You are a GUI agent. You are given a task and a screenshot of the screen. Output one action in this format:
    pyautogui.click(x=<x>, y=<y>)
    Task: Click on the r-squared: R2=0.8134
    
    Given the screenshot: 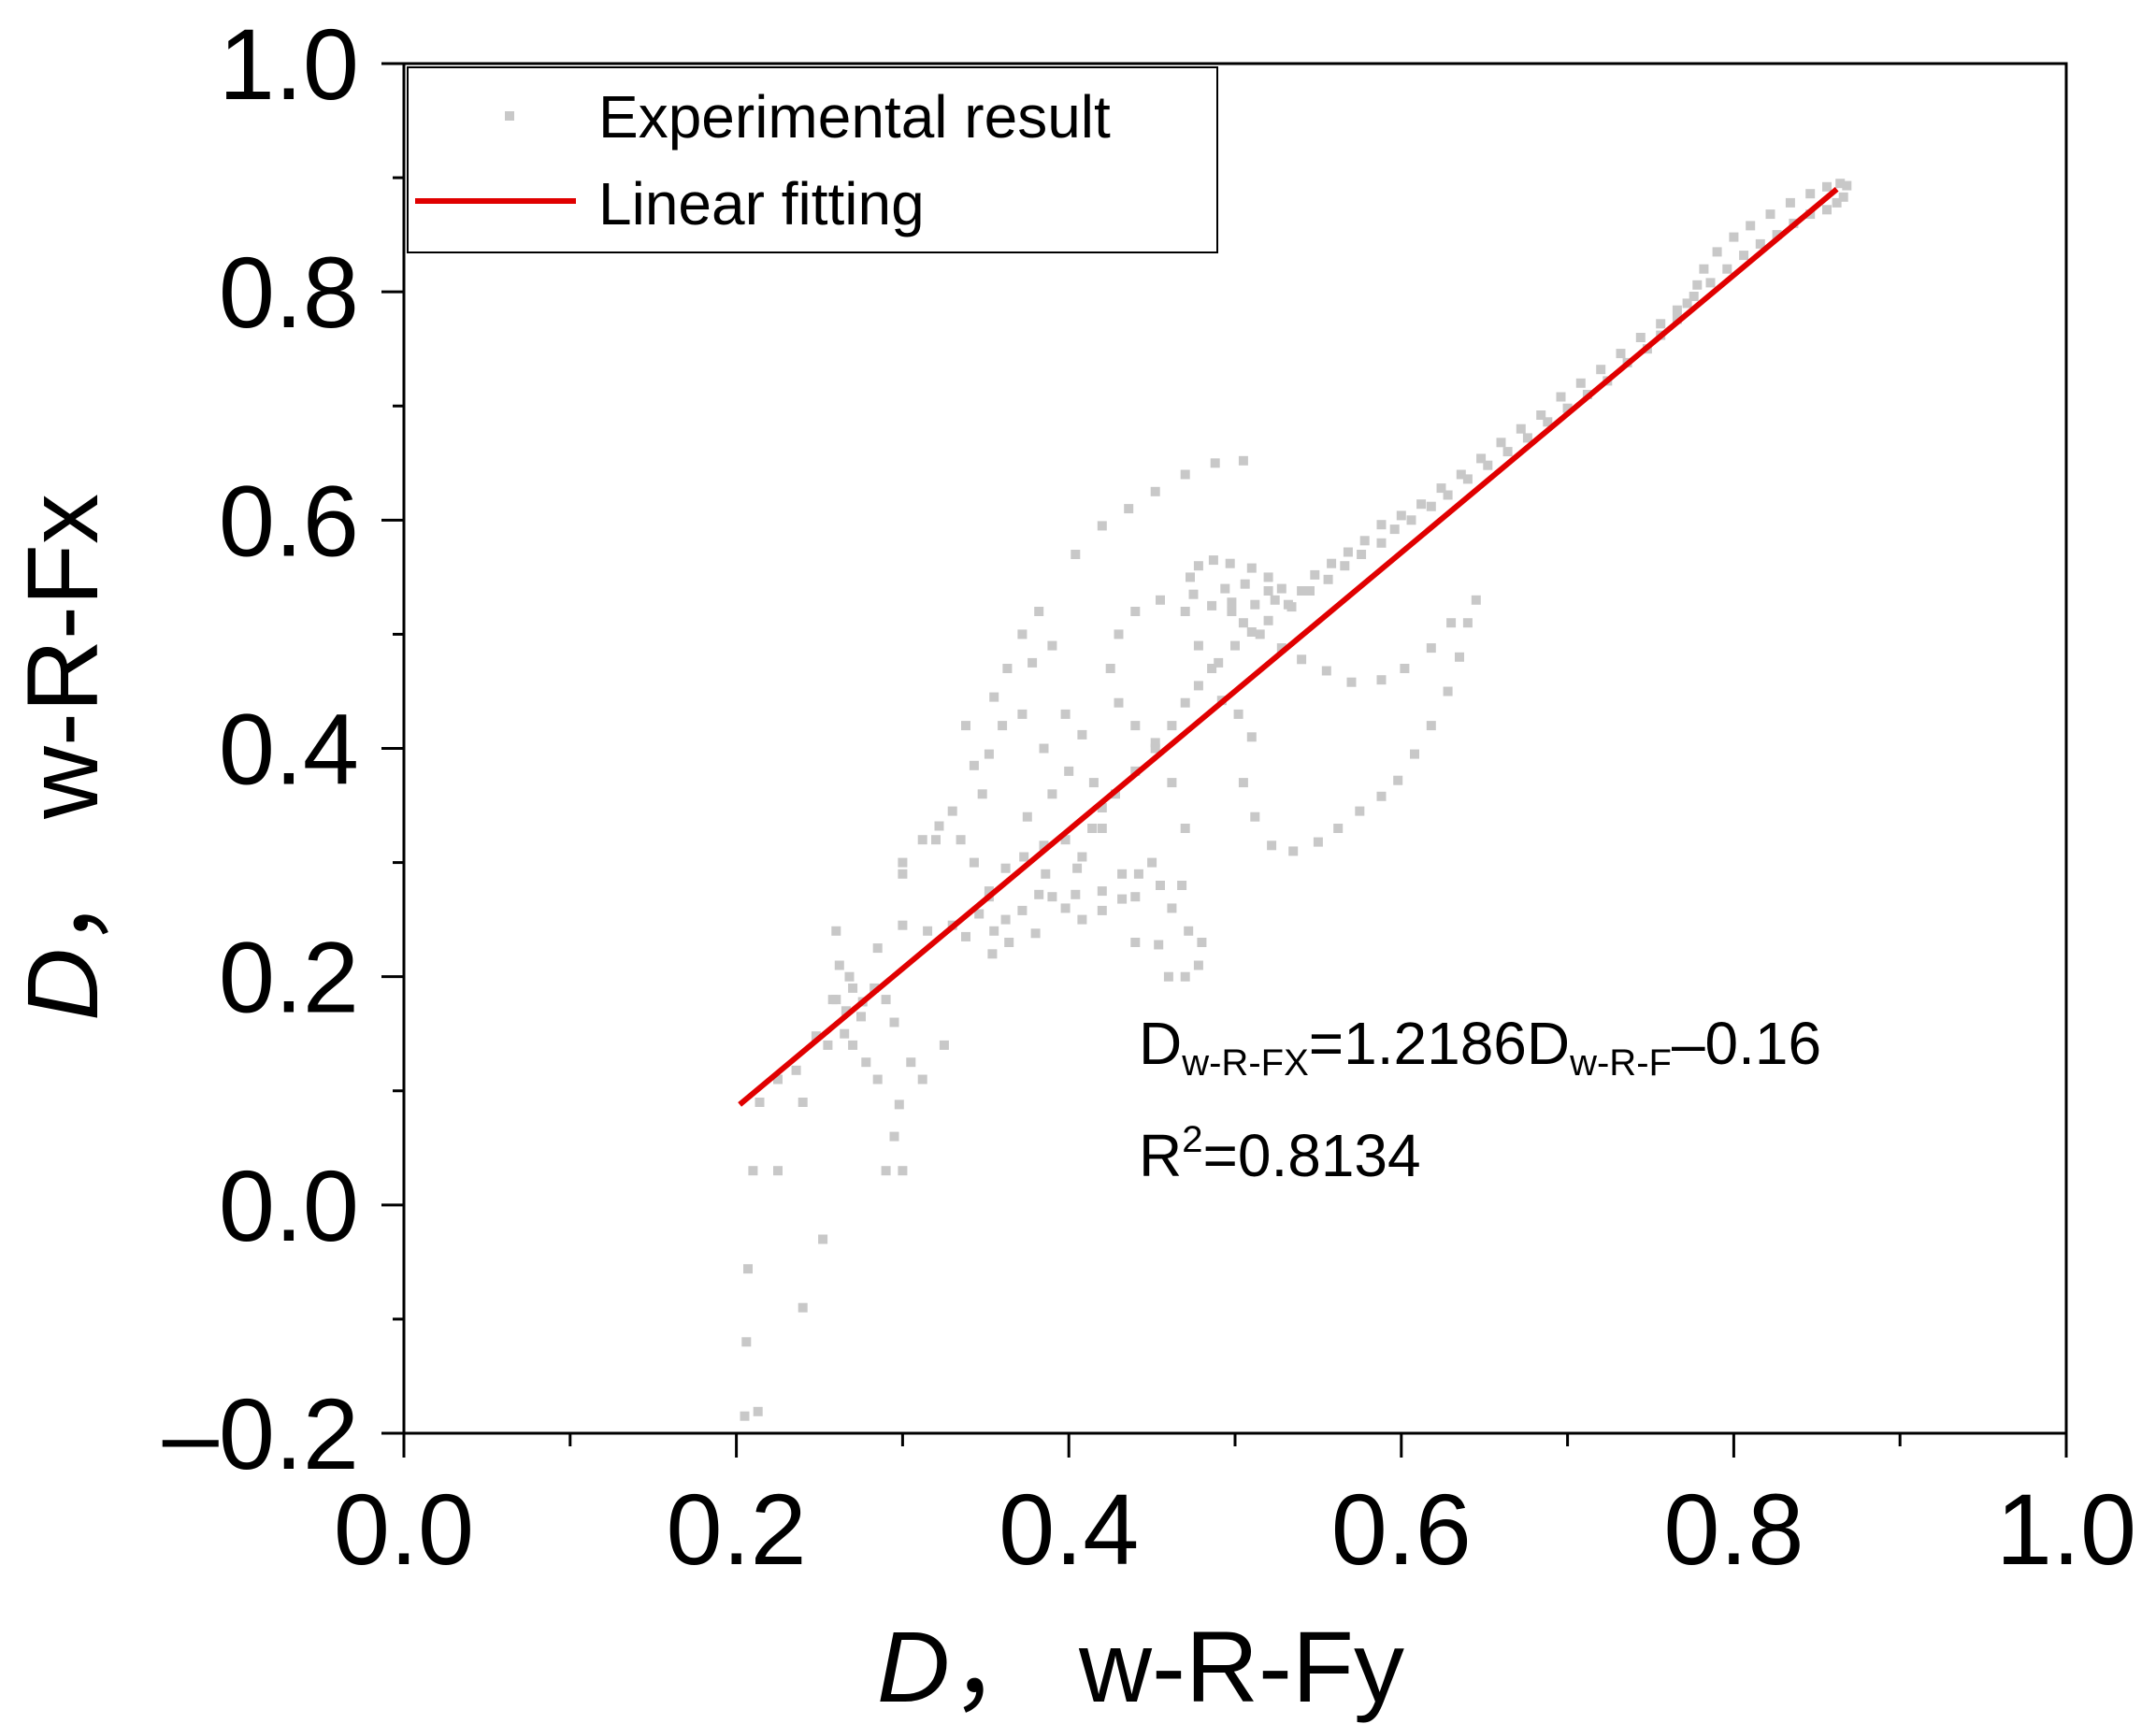 What is the action you would take?
    pyautogui.click(x=1280, y=1154)
    